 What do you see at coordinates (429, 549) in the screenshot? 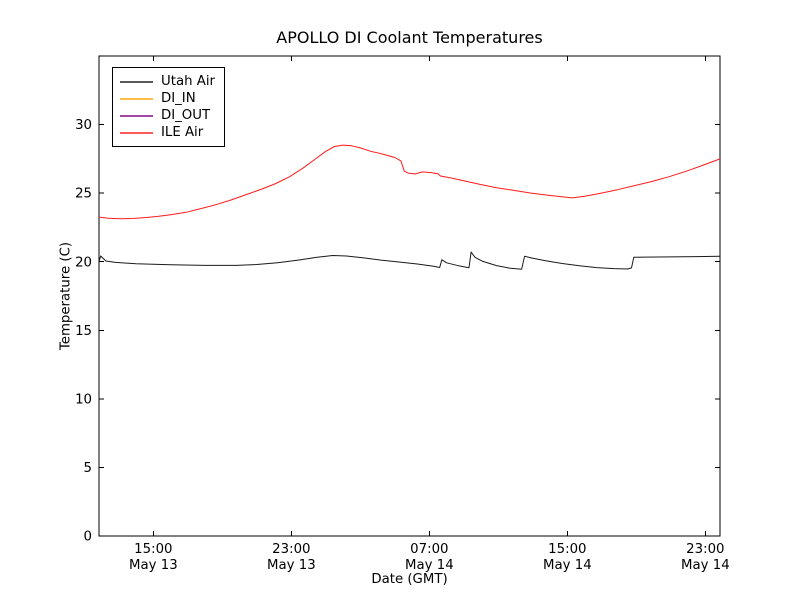
I see `x-tick-label-time: 07:00` at bounding box center [429, 549].